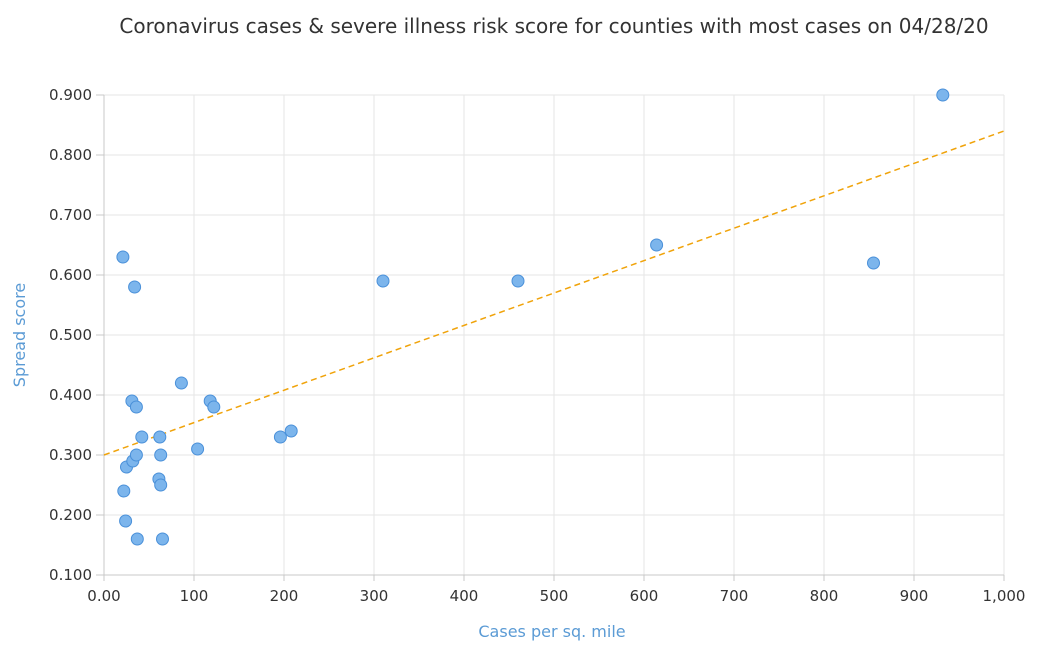  Describe the element at coordinates (19, 335) in the screenshot. I see `y-axis-label: Spread score` at that location.